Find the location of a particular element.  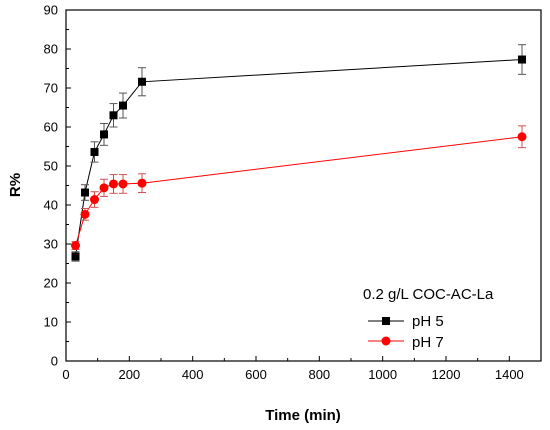

legend-label-ph5: pH 5 is located at coordinates (428, 321).